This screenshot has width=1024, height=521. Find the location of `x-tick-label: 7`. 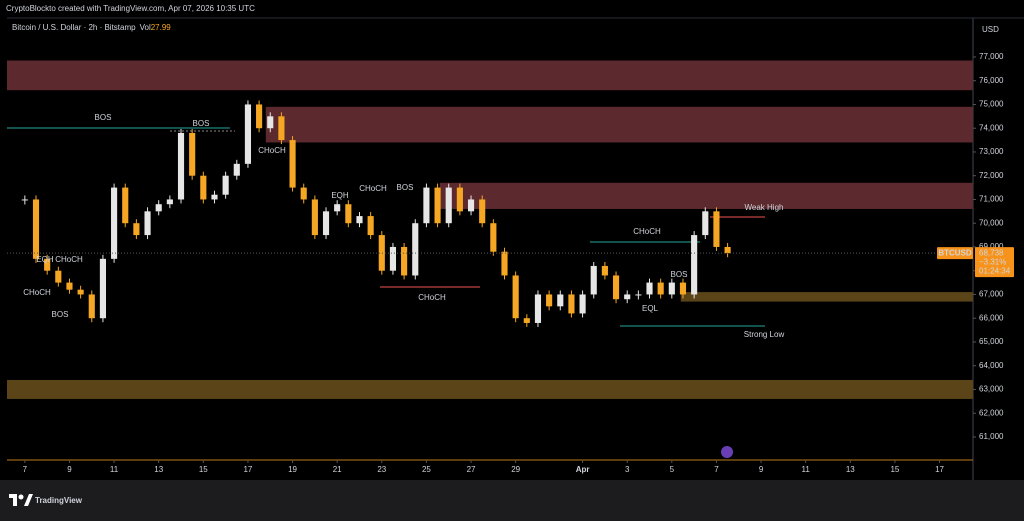

x-tick-label: 7 is located at coordinates (716, 469).